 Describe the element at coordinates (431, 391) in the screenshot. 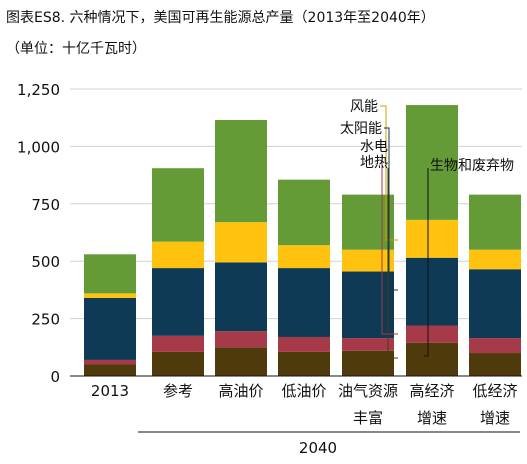

I see `x-tick-label: 高经济` at that location.